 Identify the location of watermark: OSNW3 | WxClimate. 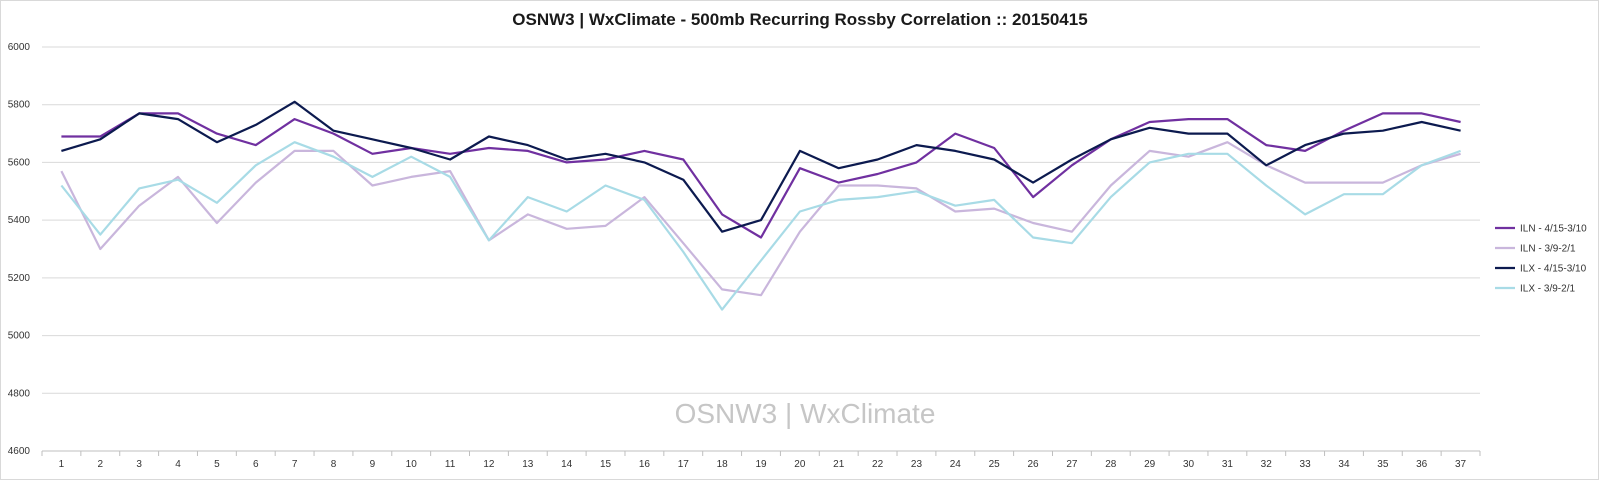
(805, 413).